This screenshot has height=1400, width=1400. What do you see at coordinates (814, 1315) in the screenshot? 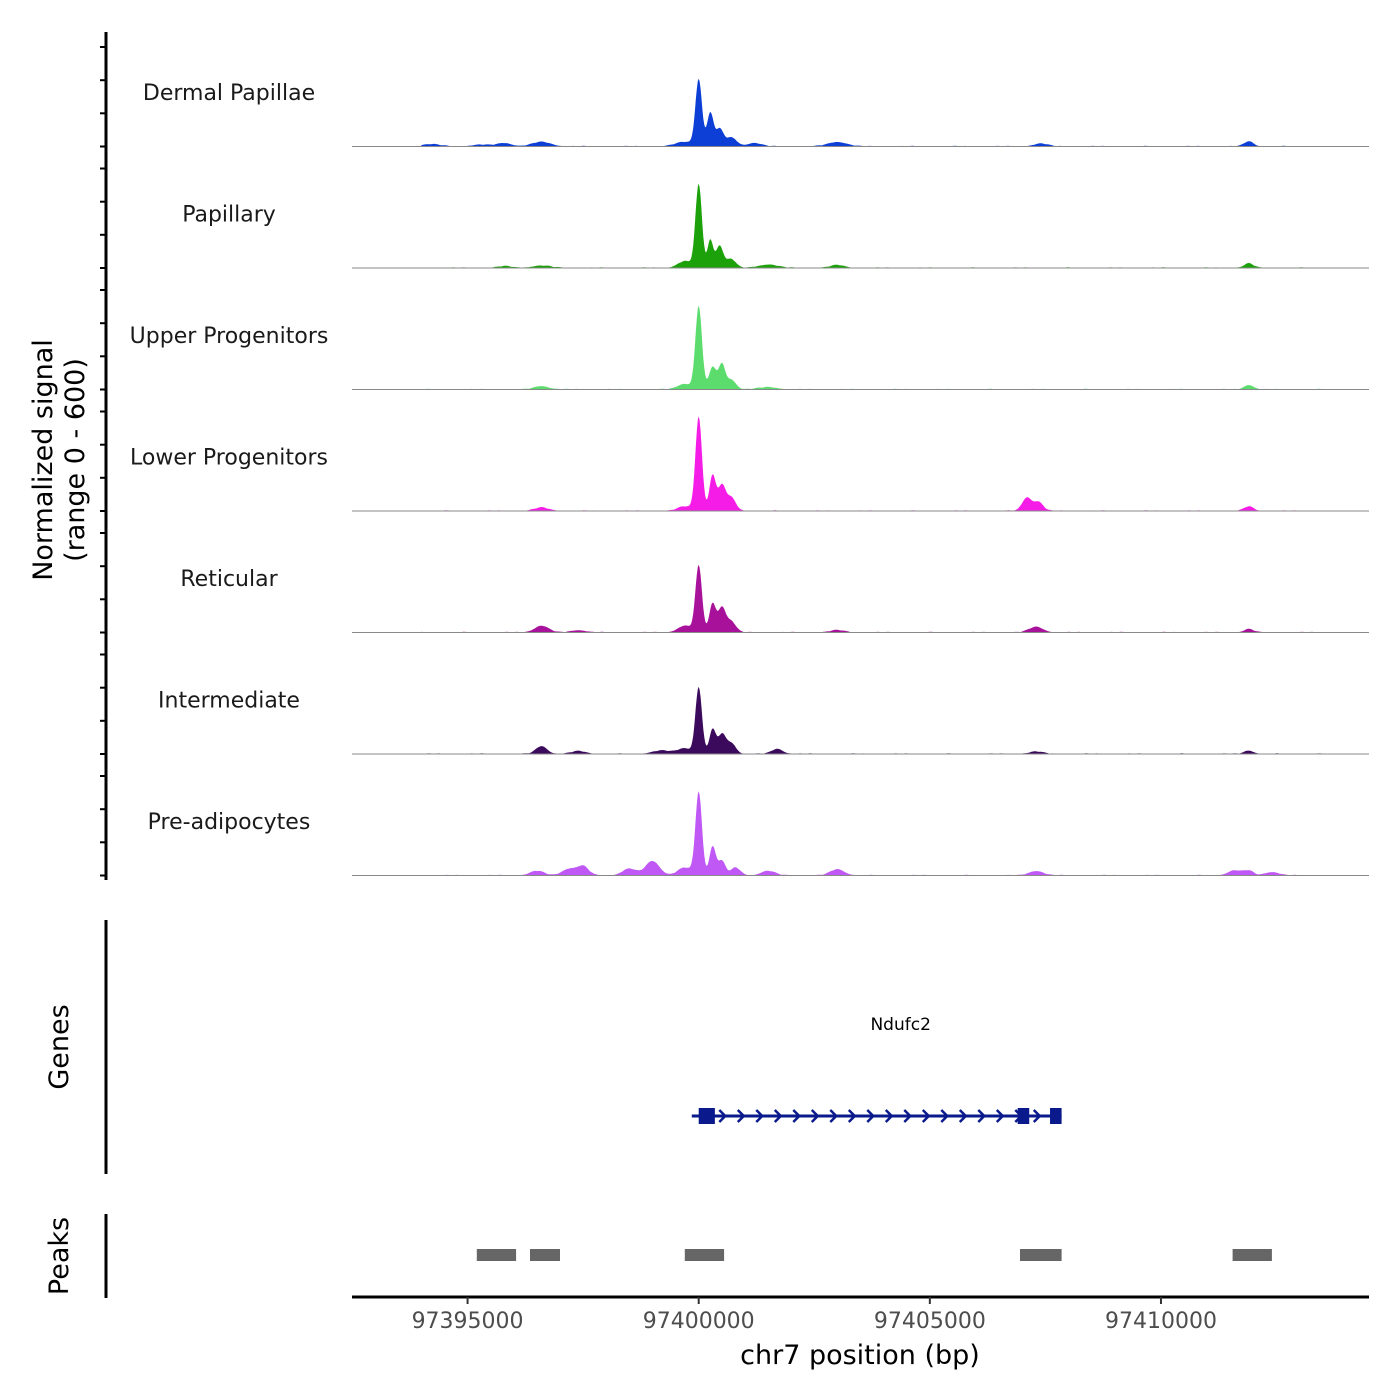
I see `x-axis-ticks: 97395000 97400000 97405000 97410000` at bounding box center [814, 1315].